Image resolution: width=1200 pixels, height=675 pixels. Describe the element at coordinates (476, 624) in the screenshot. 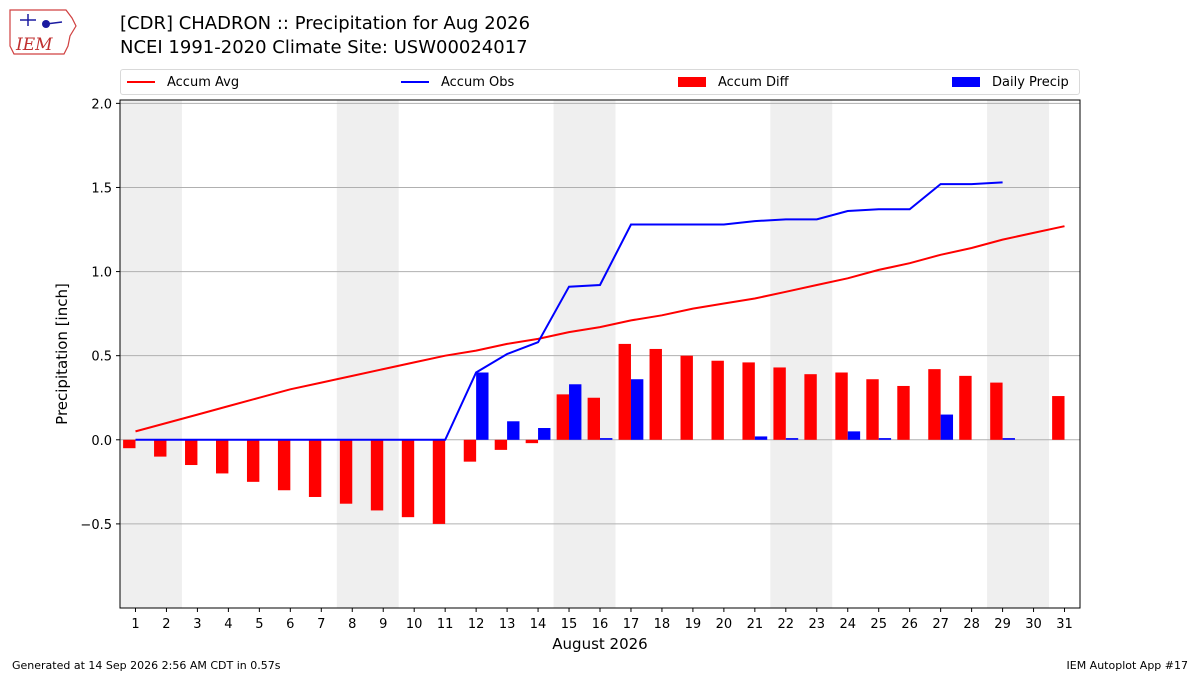

I see `x-tick-label: 12` at that location.